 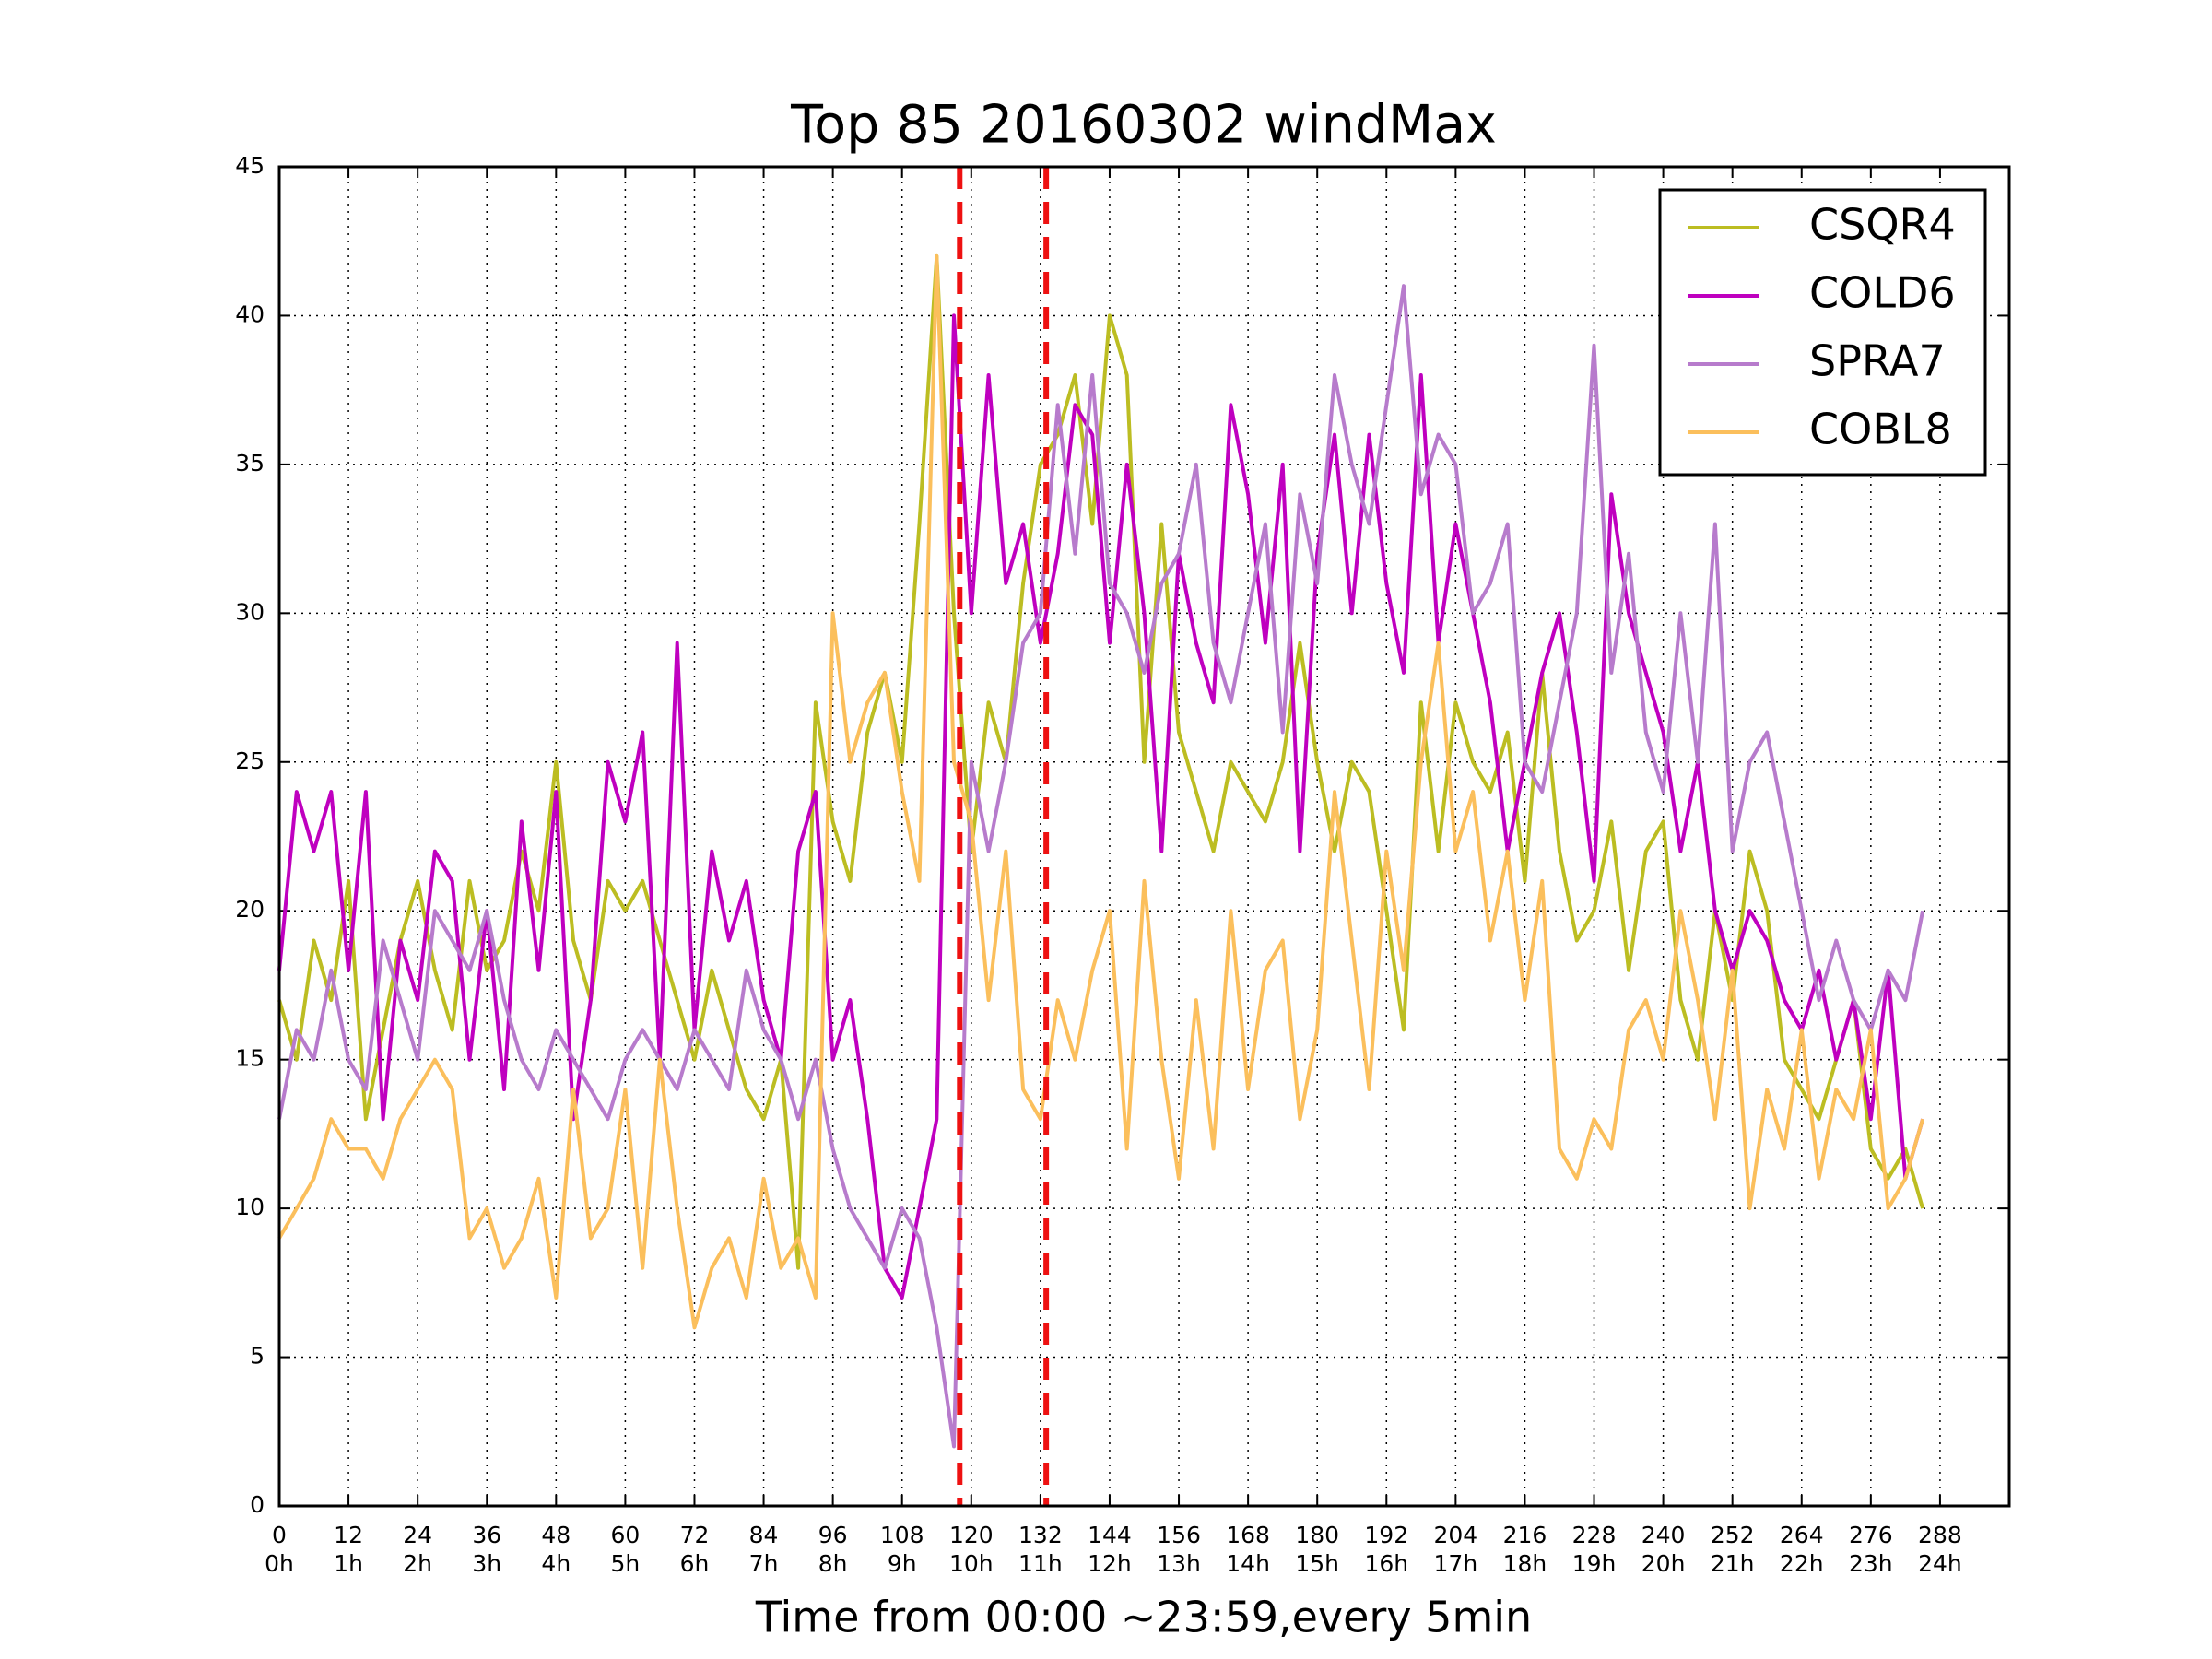 I want to click on x-tick-sublabel: 5h, so click(x=626, y=1563).